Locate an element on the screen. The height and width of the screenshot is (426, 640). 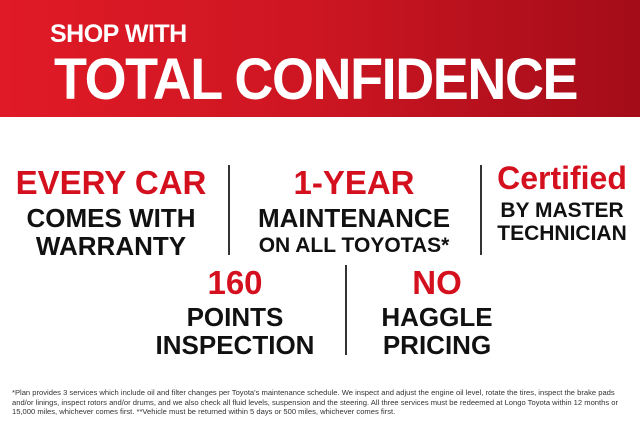
feature-line: POINTS is located at coordinates (235, 317).